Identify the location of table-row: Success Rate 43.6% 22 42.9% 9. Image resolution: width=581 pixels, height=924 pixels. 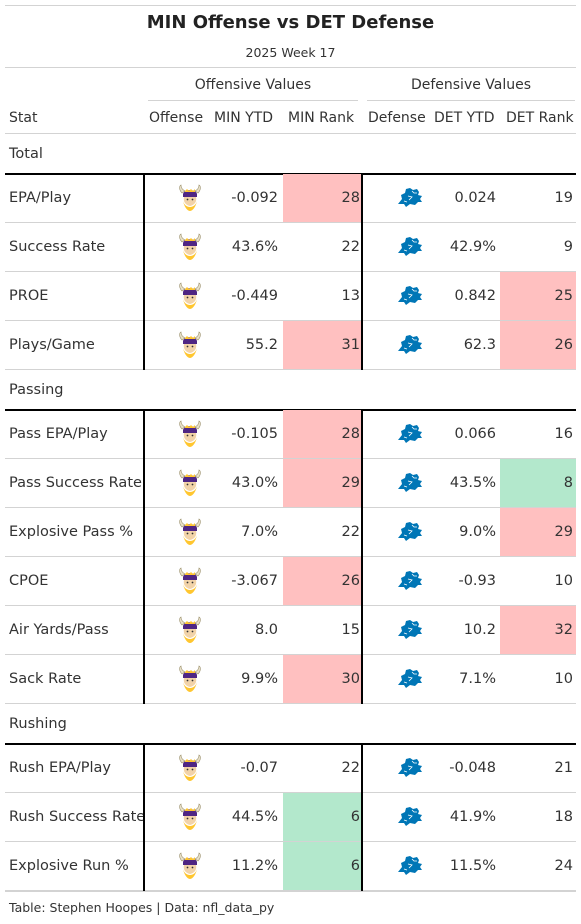
(290, 247).